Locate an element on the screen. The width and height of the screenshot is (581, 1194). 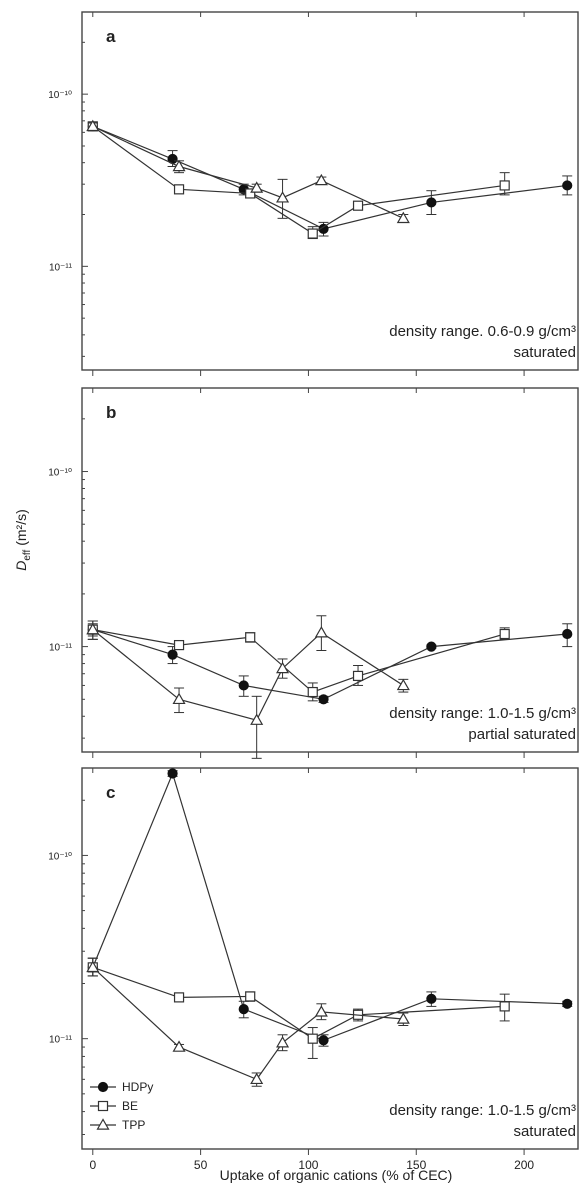
legend-label: BE is located at coordinates (130, 1106).